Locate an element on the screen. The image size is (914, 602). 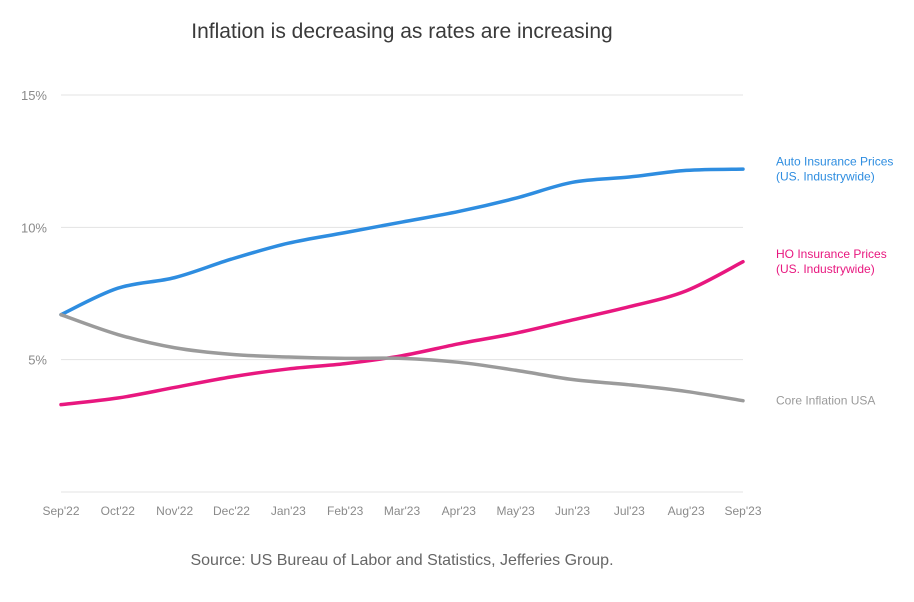
x-tick-label: Jan'23 is located at coordinates (288, 511).